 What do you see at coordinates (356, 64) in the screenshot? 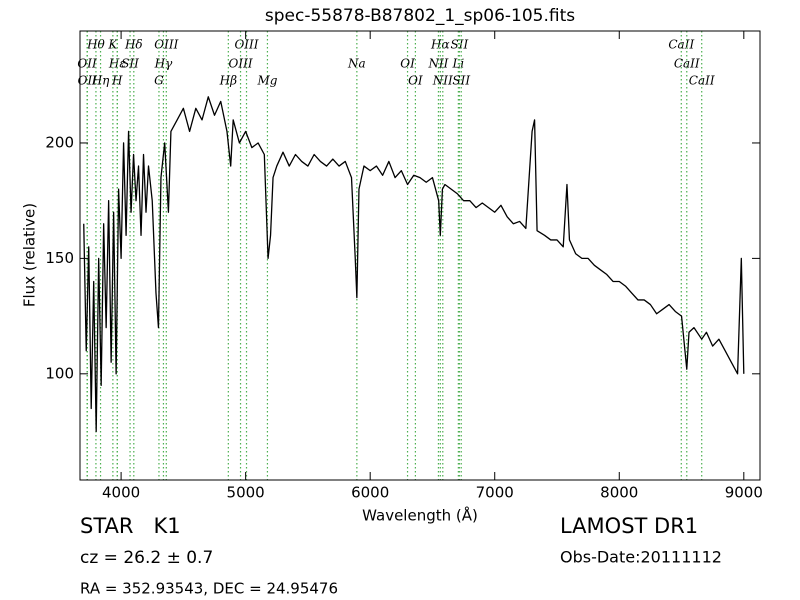
I see `spectral-line-label: Na` at bounding box center [356, 64].